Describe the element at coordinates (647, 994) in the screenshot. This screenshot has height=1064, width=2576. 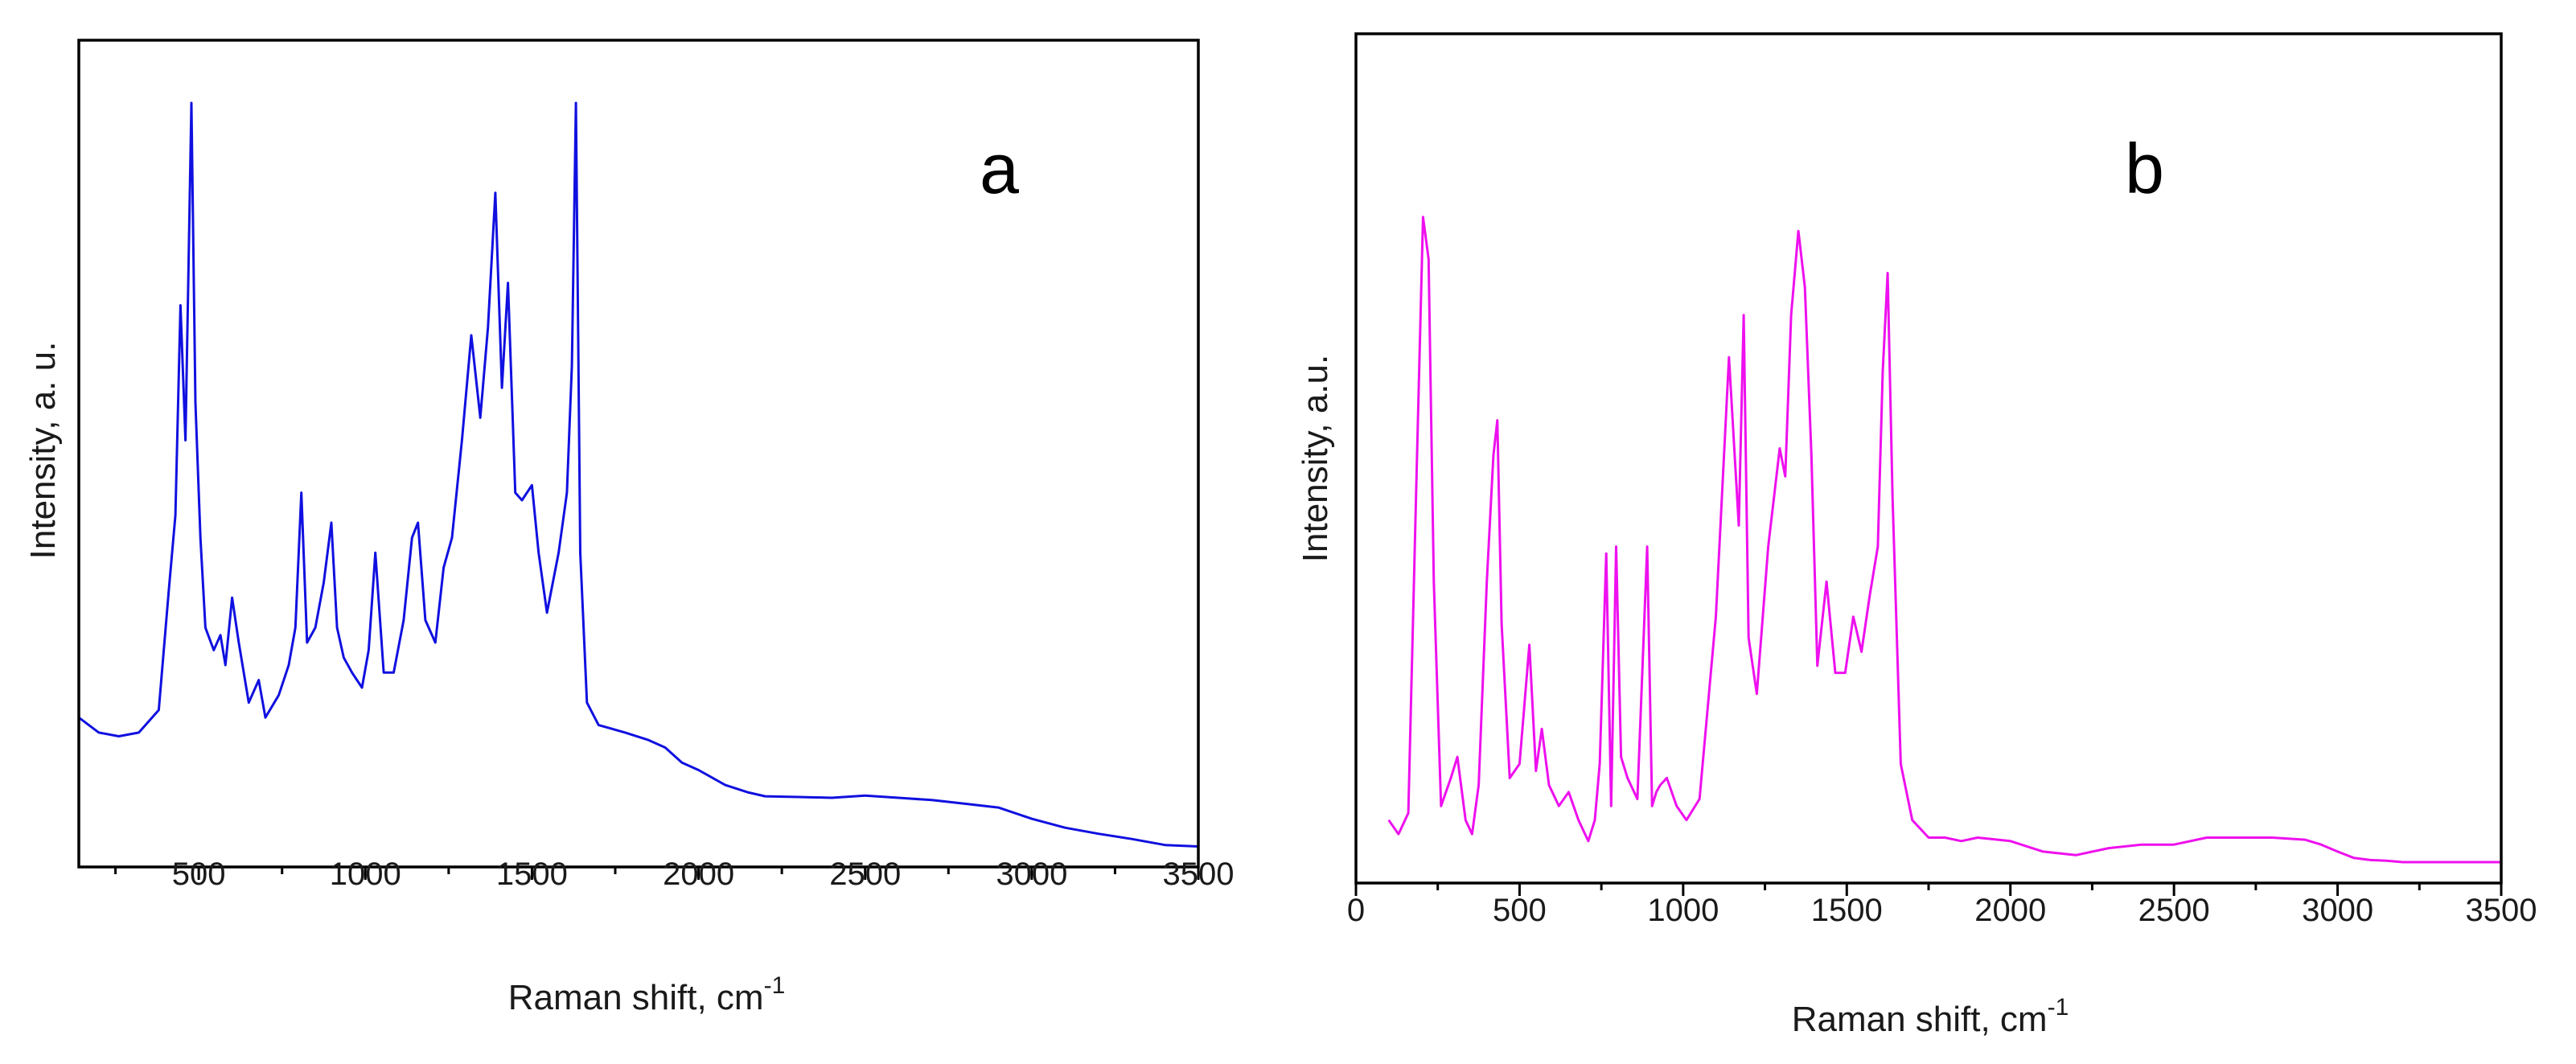
I see `x-axis-title-a: Raman shift, cm-1` at that location.